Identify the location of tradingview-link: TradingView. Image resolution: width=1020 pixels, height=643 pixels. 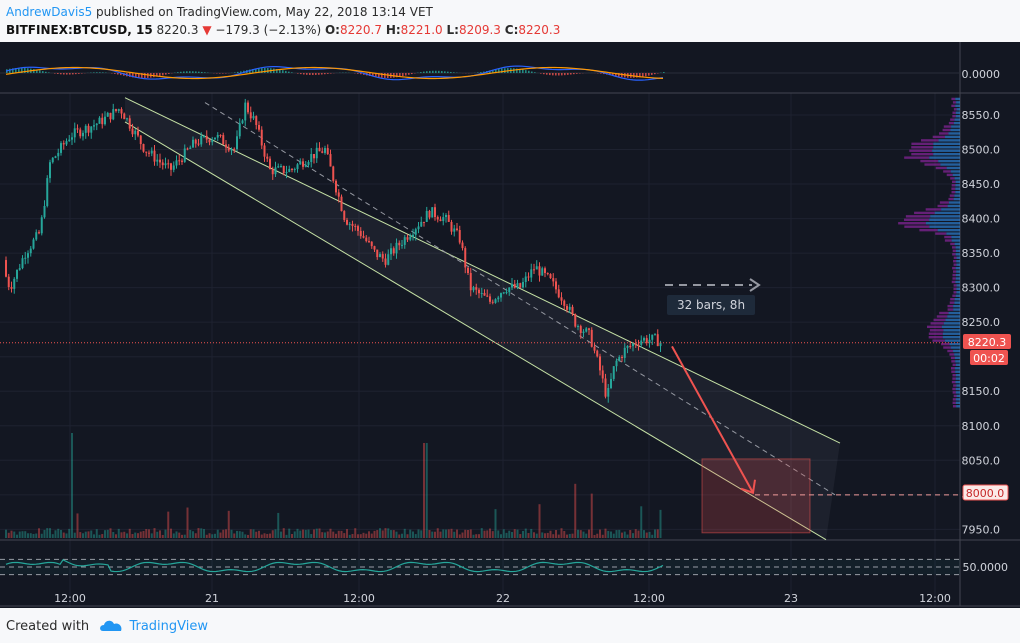
(168, 626).